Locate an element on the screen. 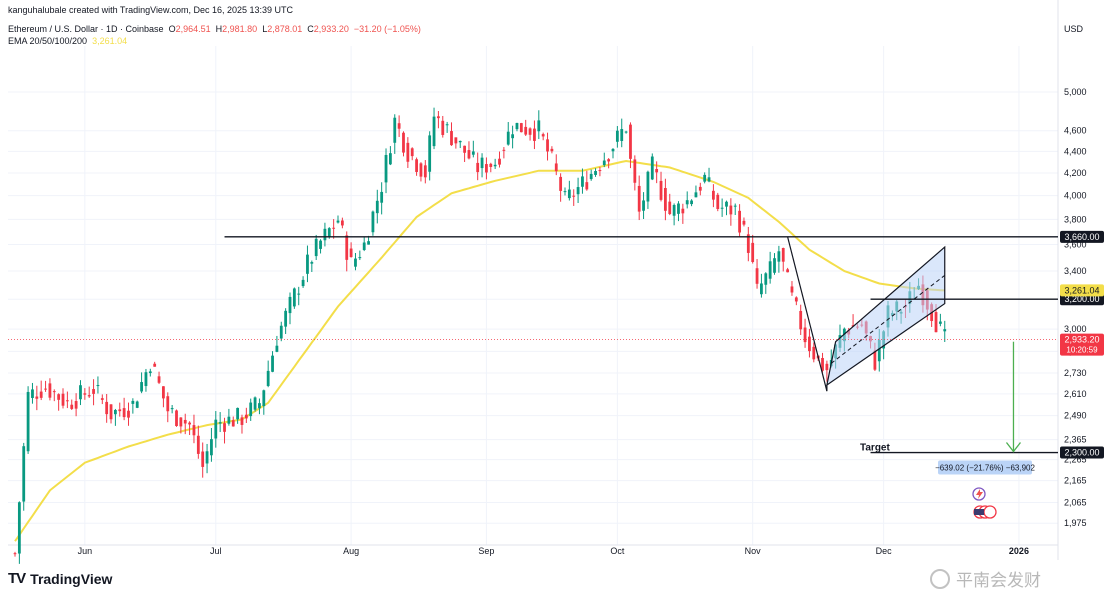 This screenshot has height=600, width=1113. price-tag: 2,933.20 is located at coordinates (1081, 340).